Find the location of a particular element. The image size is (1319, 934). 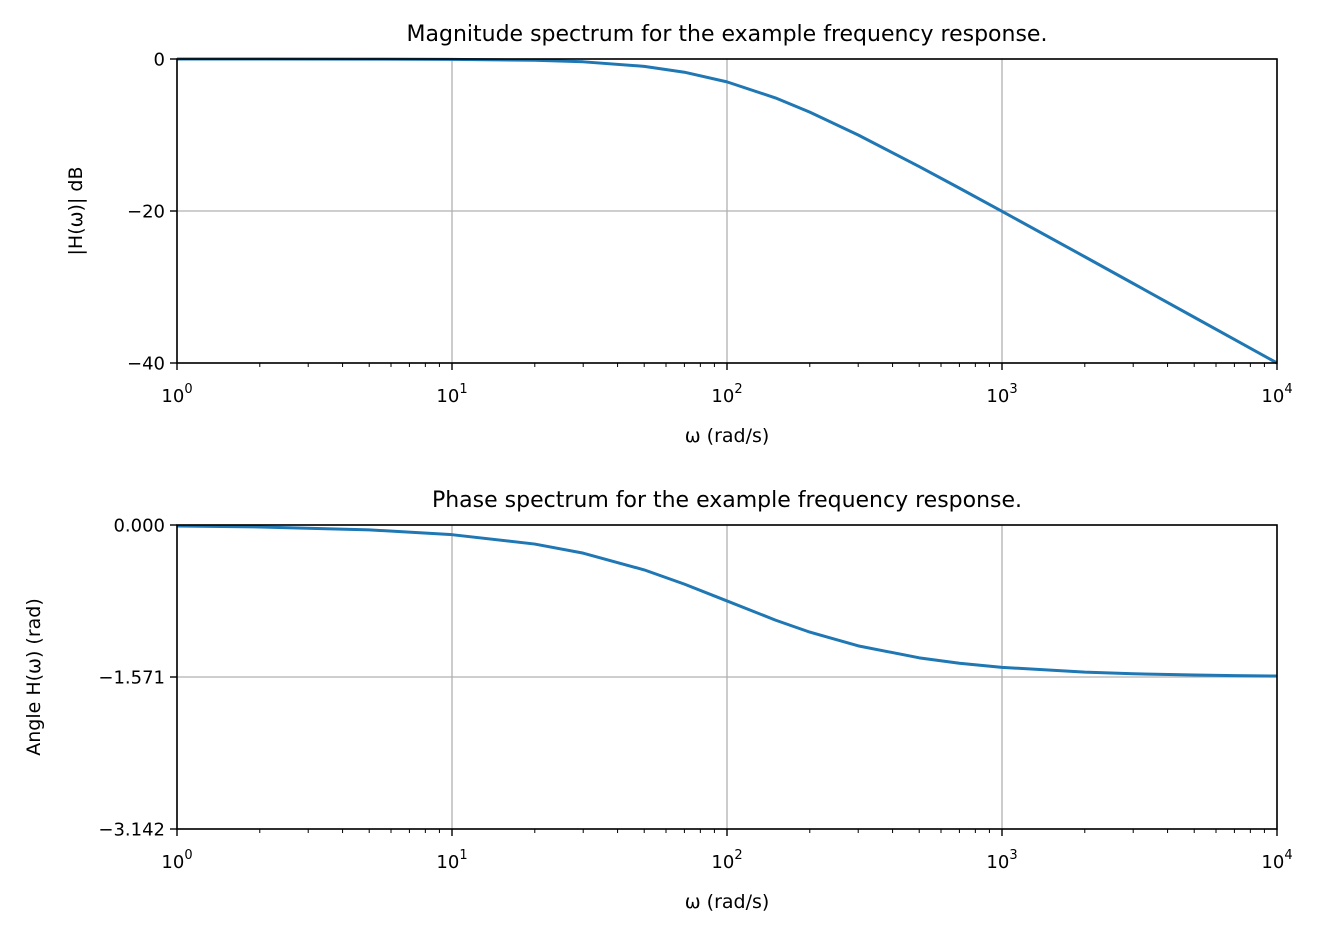

magnitude-x-tick-exponent: 4 is located at coordinates (1288, 389).